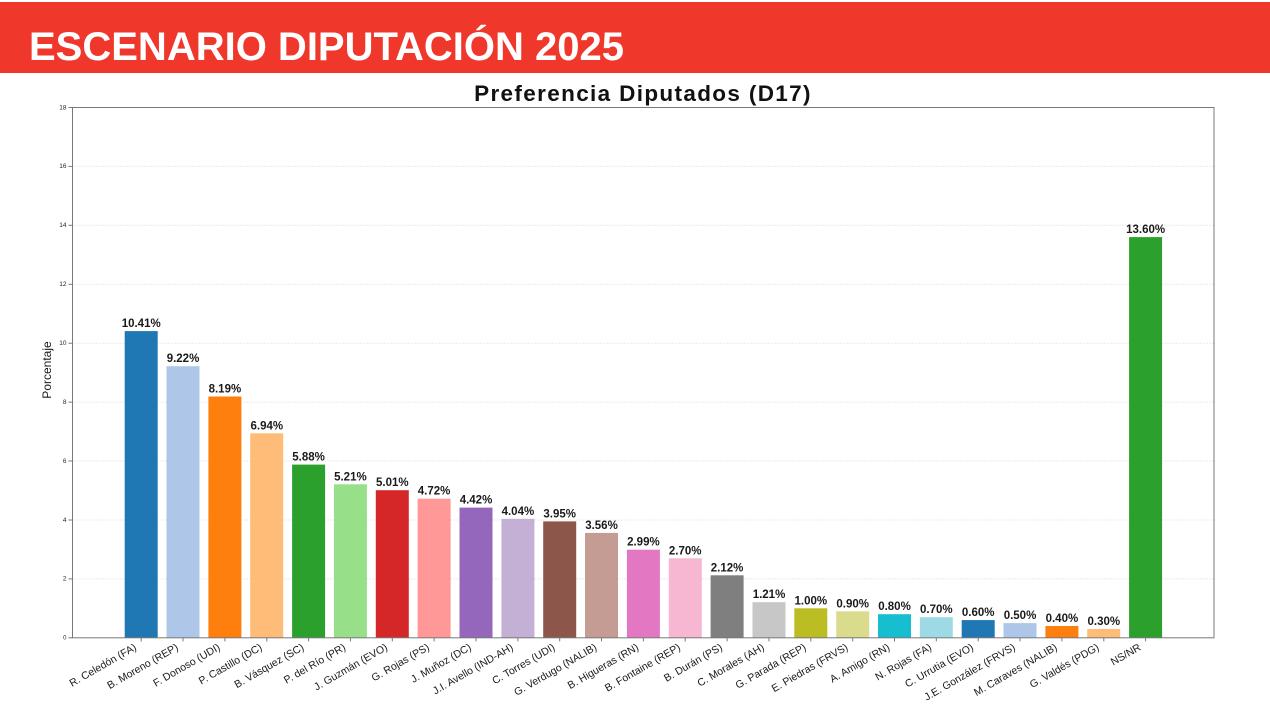  What do you see at coordinates (63, 343) in the screenshot?
I see `svg-text: 10` at bounding box center [63, 343].